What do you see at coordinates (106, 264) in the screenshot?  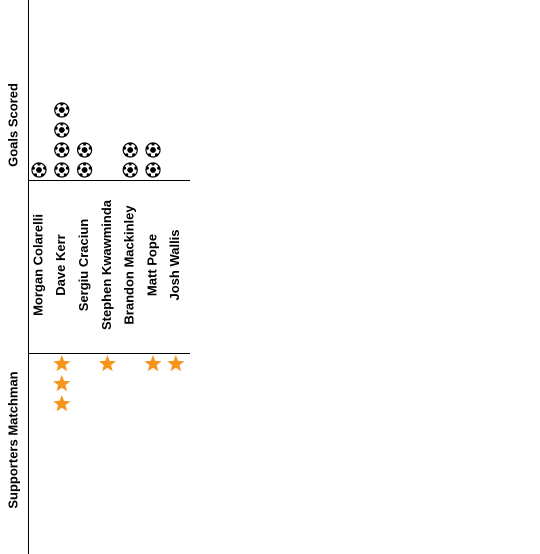 I see `category-label: Stephen Kwawminda` at bounding box center [106, 264].